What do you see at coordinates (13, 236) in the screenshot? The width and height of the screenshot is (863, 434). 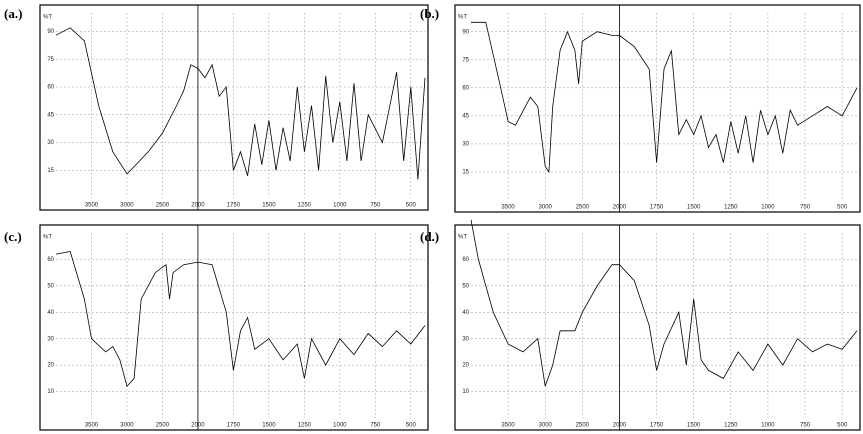 I see `panel-label: (c.)` at bounding box center [13, 236].